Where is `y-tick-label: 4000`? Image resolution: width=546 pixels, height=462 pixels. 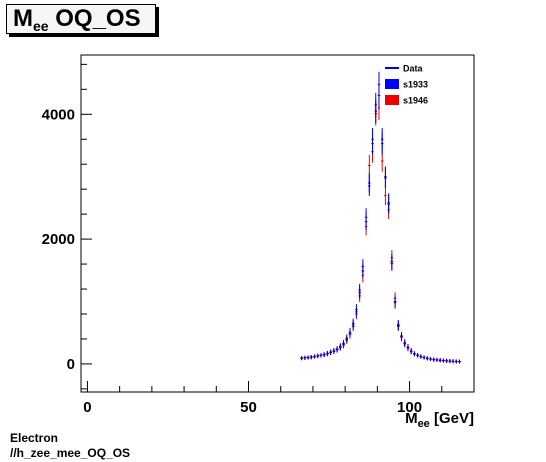 y-tick-label: 4000 is located at coordinates (58, 114).